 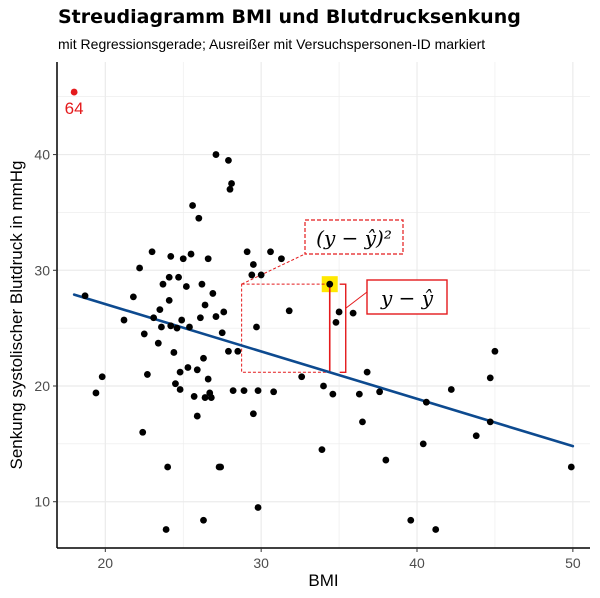 I want to click on y-tick-label: 30, so click(x=42, y=270).